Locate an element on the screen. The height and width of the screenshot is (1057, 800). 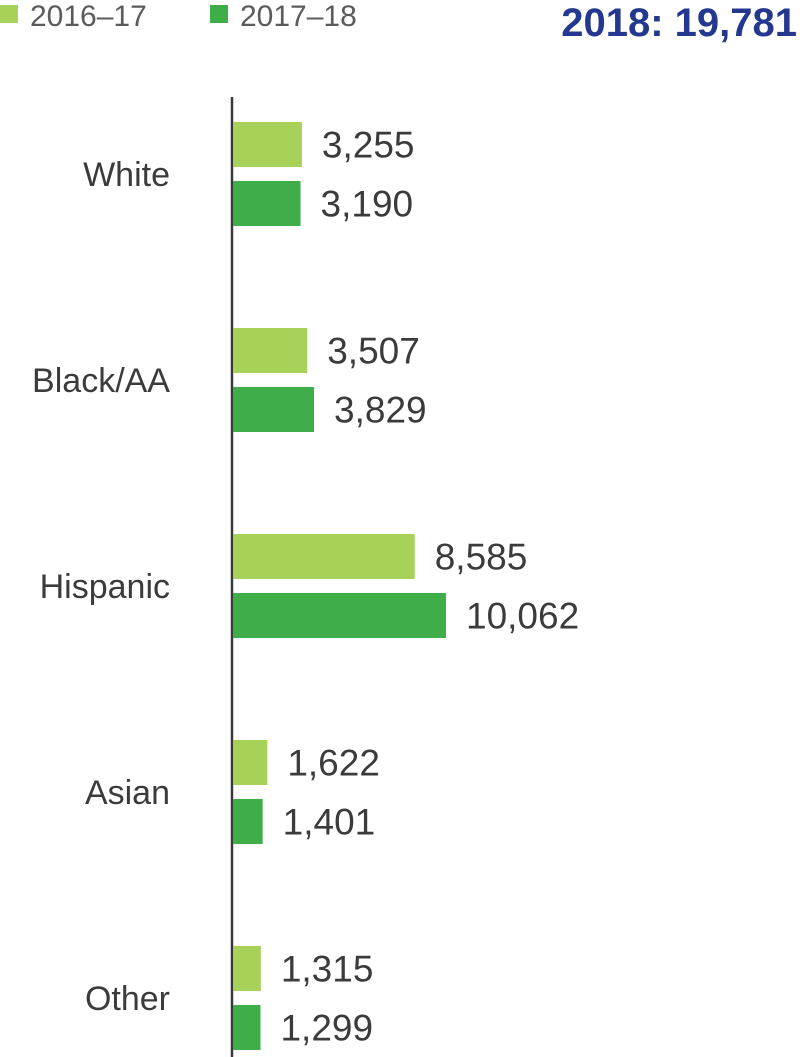
value-label-hispanic-2017-18: 10,062 is located at coordinates (522, 616).